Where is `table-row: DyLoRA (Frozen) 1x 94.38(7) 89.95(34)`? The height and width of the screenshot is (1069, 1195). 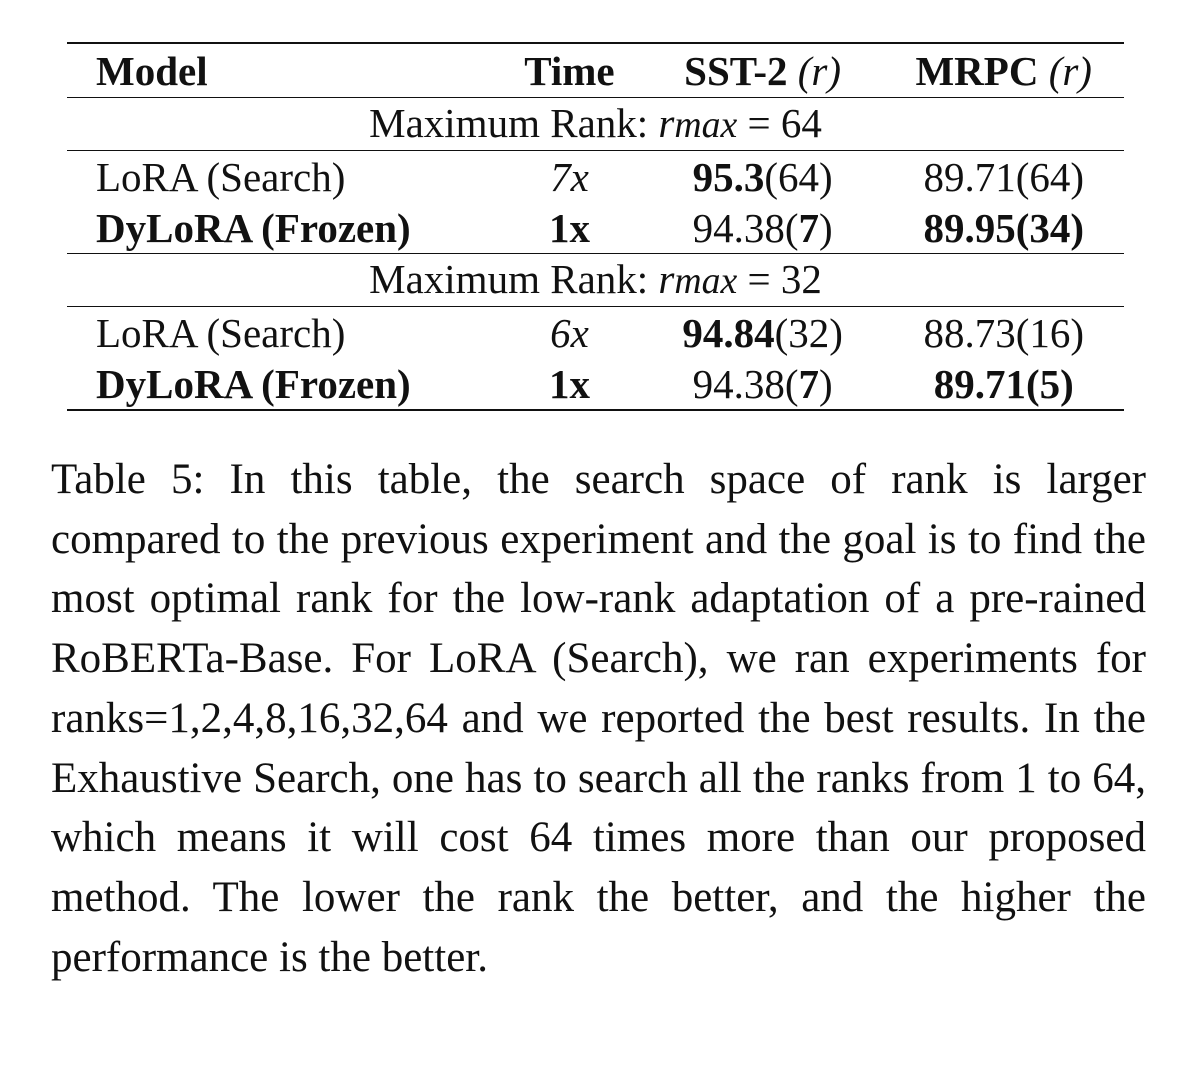
table-row: DyLoRA (Frozen) 1x 94.38(7) 89.95(34) is located at coordinates (595, 228).